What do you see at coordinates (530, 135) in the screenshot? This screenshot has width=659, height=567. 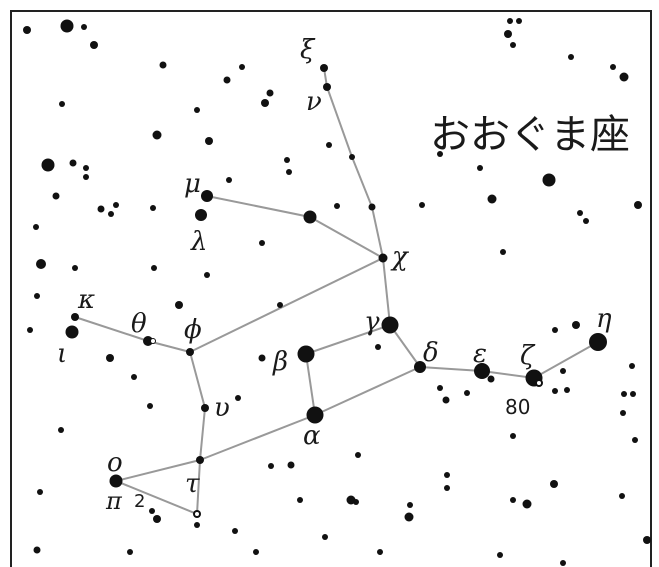 I see `constellation-title: おおぐま座` at bounding box center [530, 135].